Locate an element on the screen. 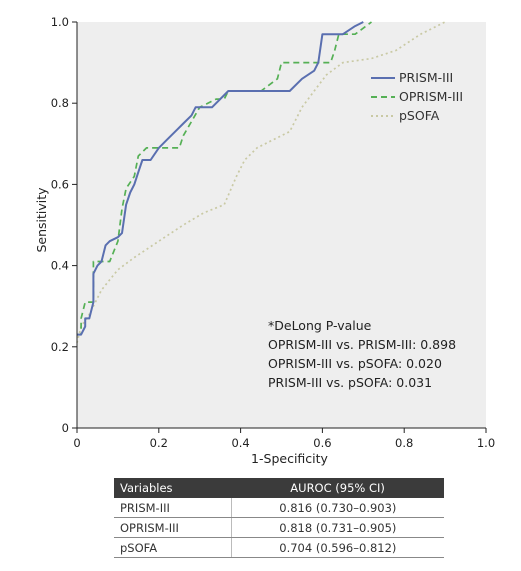 The width and height of the screenshot is (521, 571). x-tick-label: 0.4 is located at coordinates (240, 443).